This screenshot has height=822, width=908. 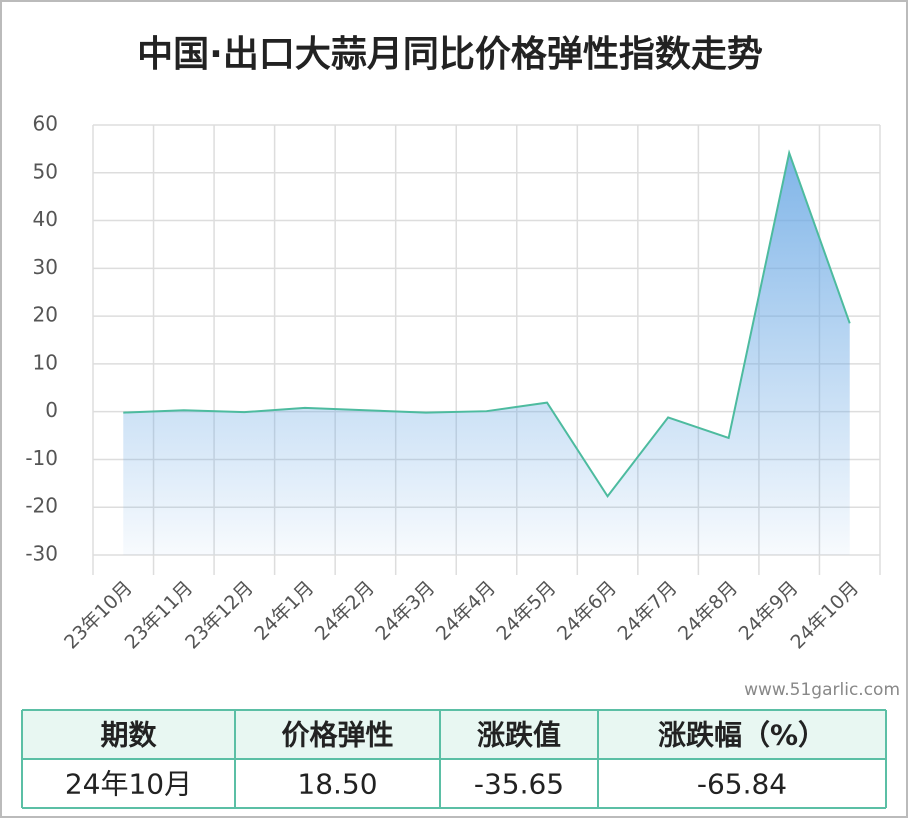 I want to click on table-cell: 18.50, so click(x=337, y=784).